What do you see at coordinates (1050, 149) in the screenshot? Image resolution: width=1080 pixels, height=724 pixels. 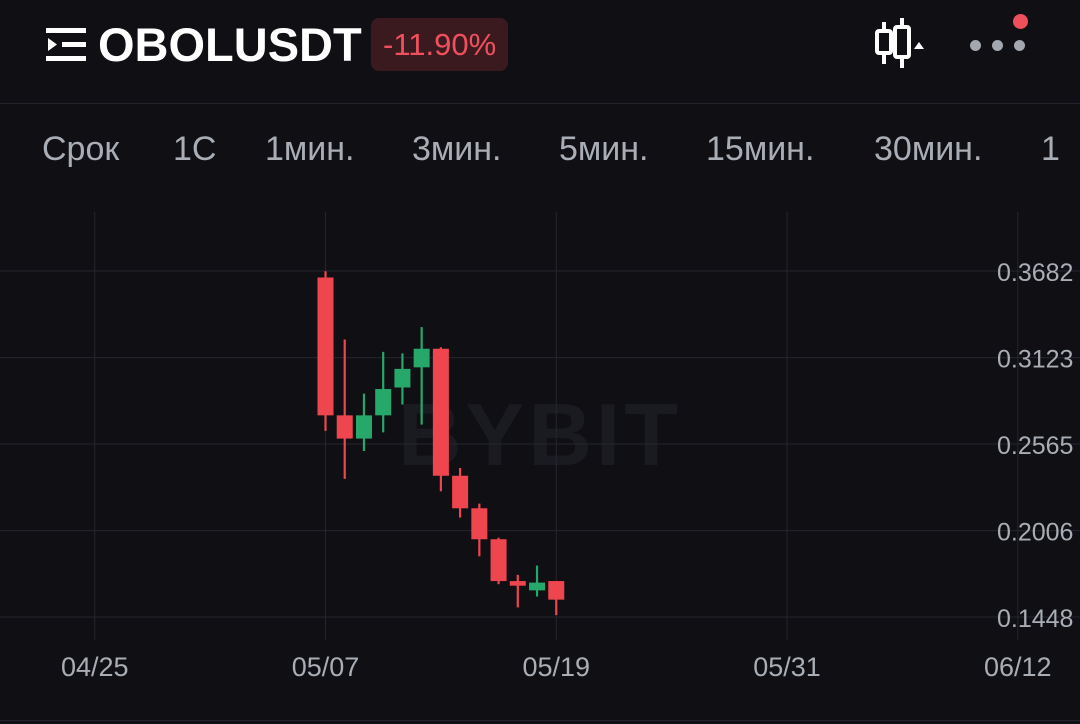 I see `tab-1-more: 1` at bounding box center [1050, 149].